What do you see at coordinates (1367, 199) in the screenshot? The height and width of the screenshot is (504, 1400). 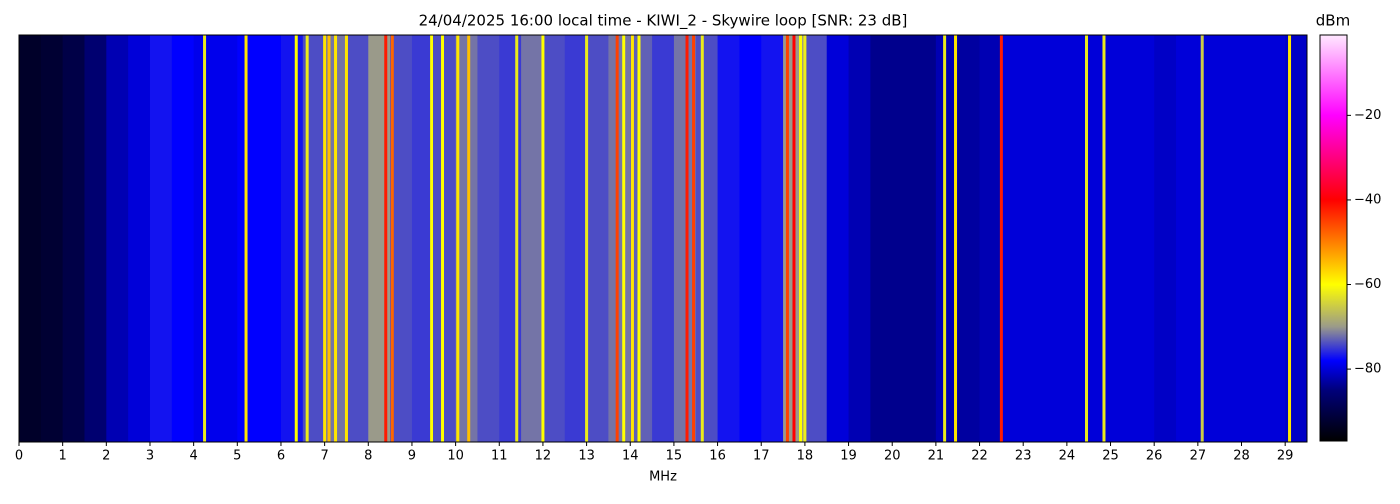 I see `colorbar-tick-label: −40` at bounding box center [1367, 199].